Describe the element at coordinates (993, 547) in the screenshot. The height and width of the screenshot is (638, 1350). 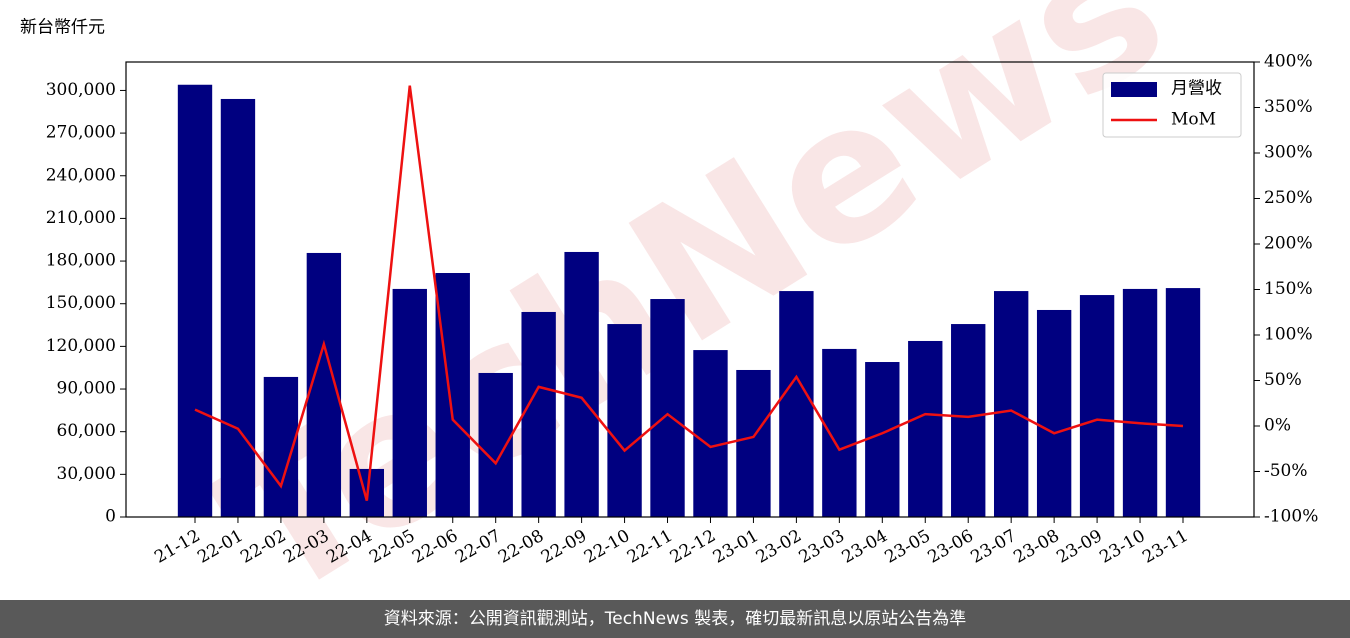
I see `x-tick-label: 23-07` at that location.